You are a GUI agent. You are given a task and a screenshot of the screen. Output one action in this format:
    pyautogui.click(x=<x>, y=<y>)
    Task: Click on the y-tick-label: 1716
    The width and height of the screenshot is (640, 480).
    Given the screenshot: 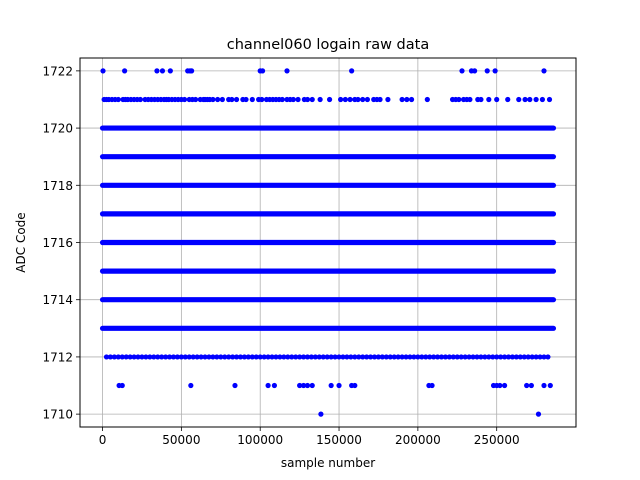 What is the action you would take?
    pyautogui.click(x=57, y=243)
    